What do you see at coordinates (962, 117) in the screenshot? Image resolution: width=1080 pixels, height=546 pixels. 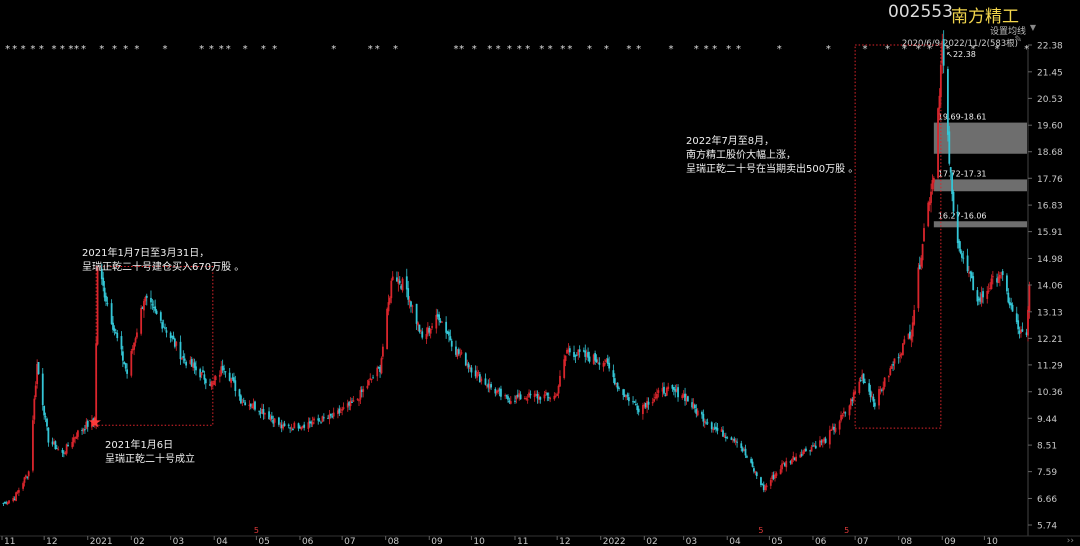 I see `zone-label: 19.69-18.61` at bounding box center [962, 117].